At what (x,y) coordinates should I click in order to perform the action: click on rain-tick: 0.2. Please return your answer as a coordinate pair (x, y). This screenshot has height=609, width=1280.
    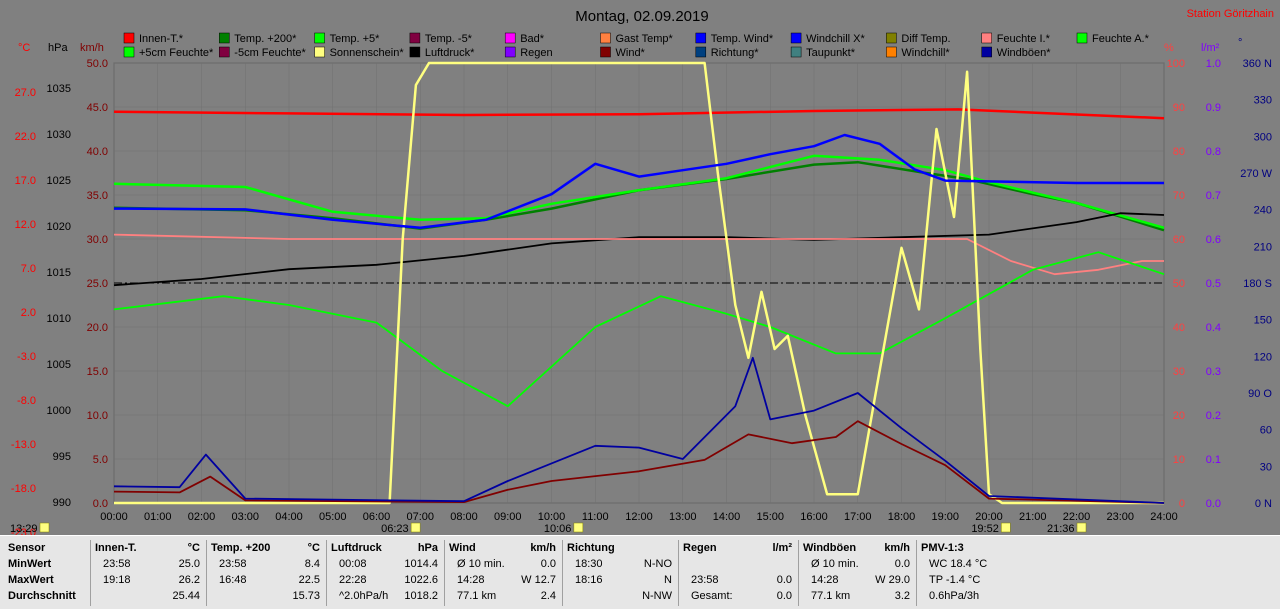
    Looking at the image, I should click on (1213, 416).